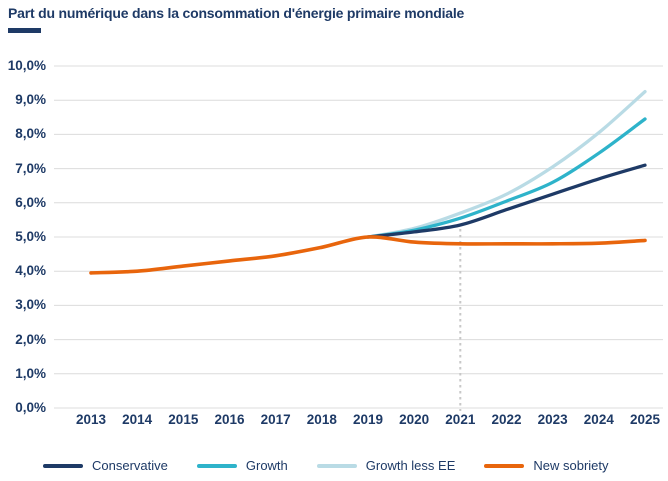 The height and width of the screenshot is (481, 668). I want to click on x-tick-label: 2023, so click(552, 419).